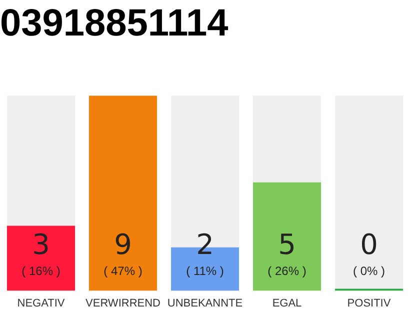  What do you see at coordinates (114, 23) in the screenshot?
I see `chart-title: 03918851114` at bounding box center [114, 23].